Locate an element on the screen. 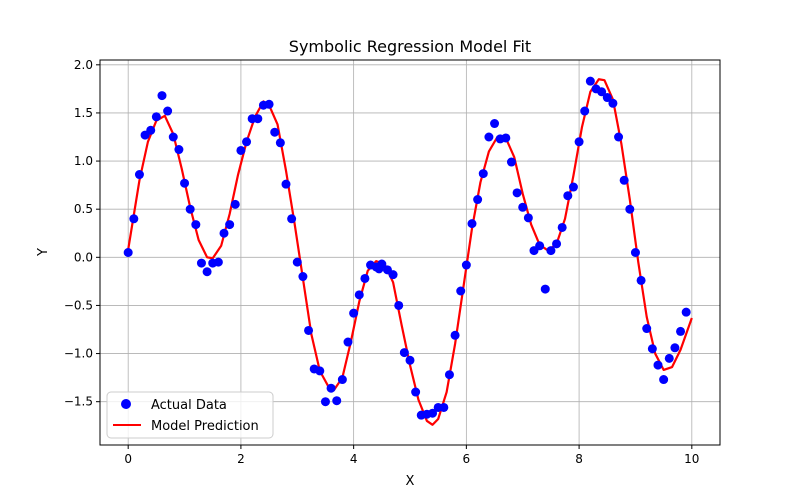  y-tick-label: 1.5 is located at coordinates (83, 113).